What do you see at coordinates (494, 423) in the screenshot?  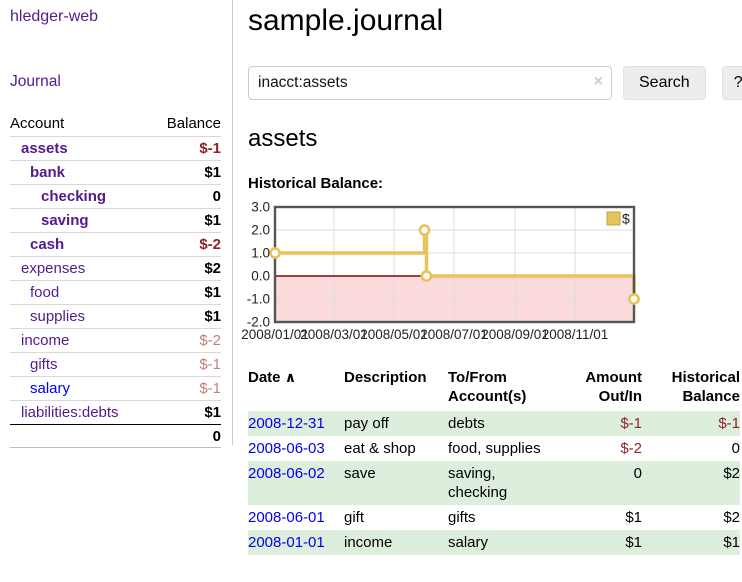 I see `register-row: 2008-12-31 pay off debts $-1 $-1` at bounding box center [494, 423].